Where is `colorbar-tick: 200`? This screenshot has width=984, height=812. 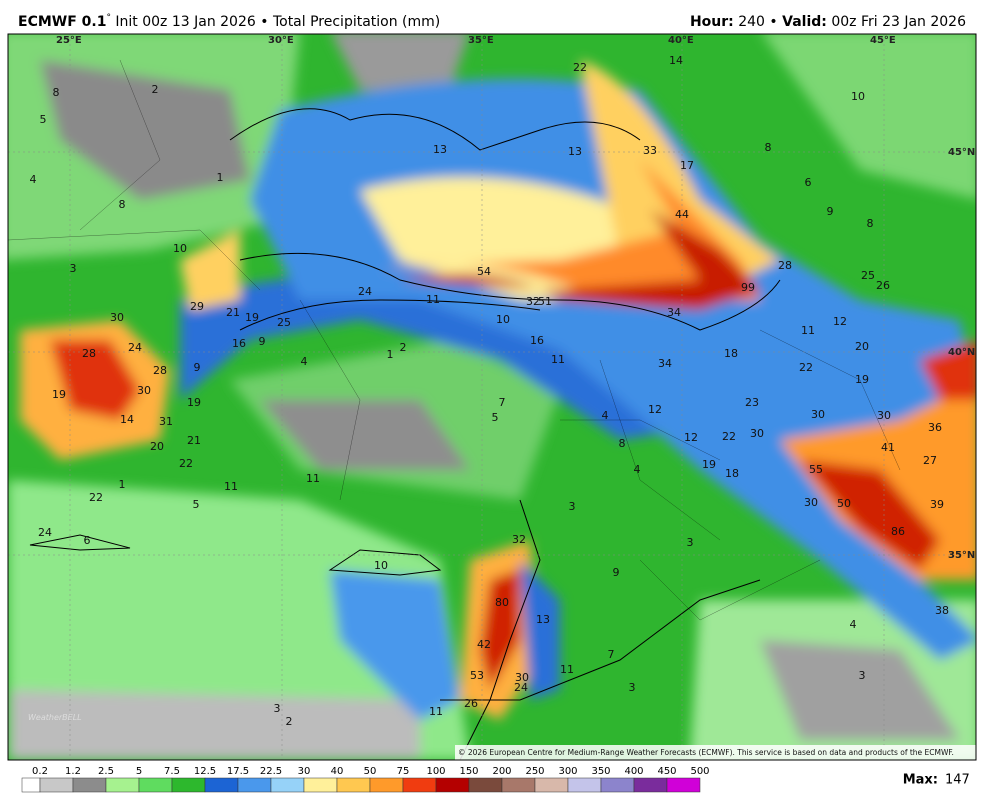
colorbar-tick: 200 is located at coordinates (501, 771).